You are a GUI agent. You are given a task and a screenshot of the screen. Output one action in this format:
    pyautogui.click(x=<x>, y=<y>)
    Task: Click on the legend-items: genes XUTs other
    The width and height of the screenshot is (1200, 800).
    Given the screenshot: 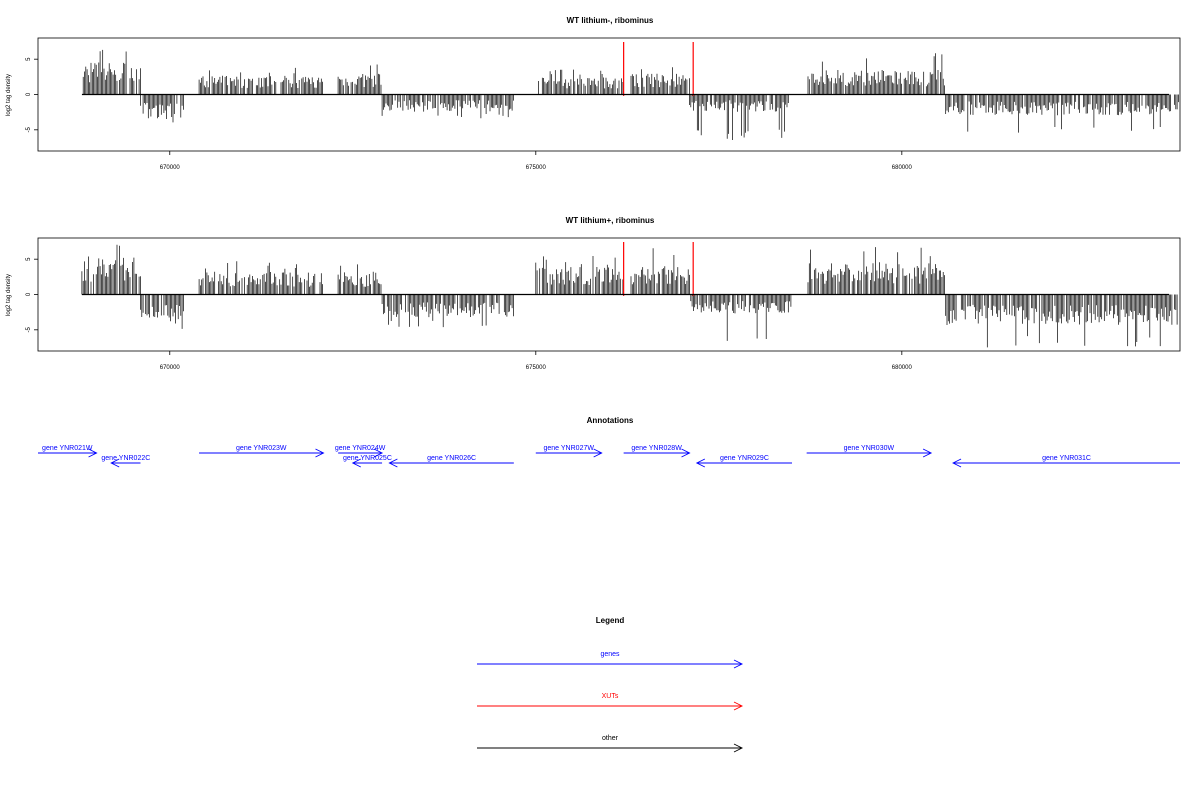 What is the action you would take?
    pyautogui.click(x=610, y=702)
    